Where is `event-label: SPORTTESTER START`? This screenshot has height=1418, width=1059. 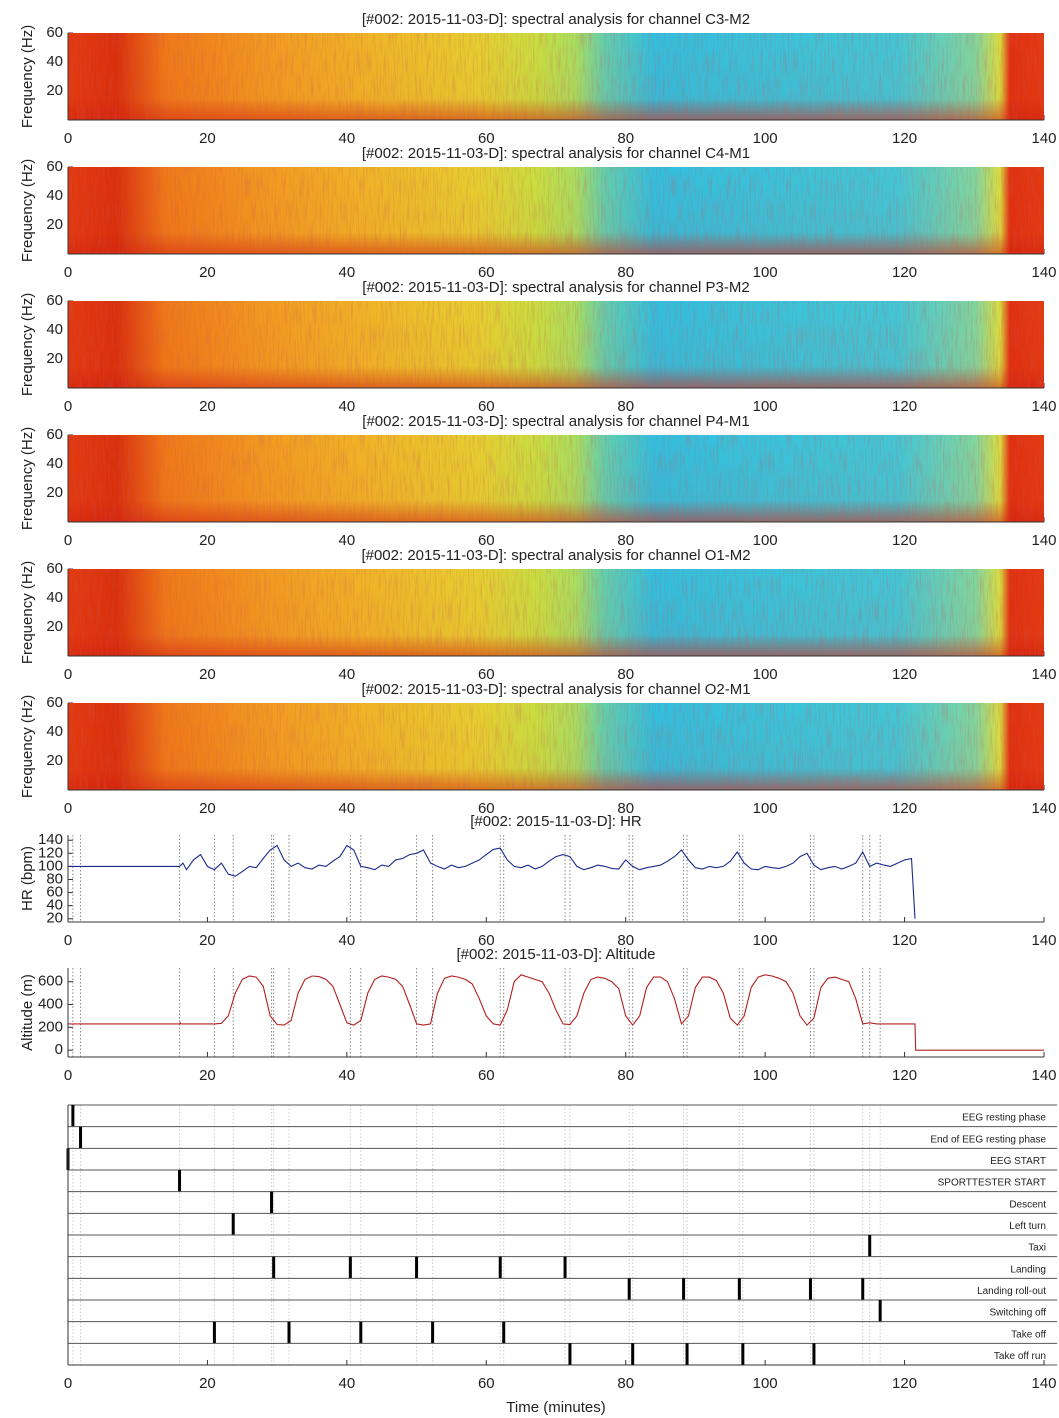 event-label: SPORTTESTER START is located at coordinates (992, 1183).